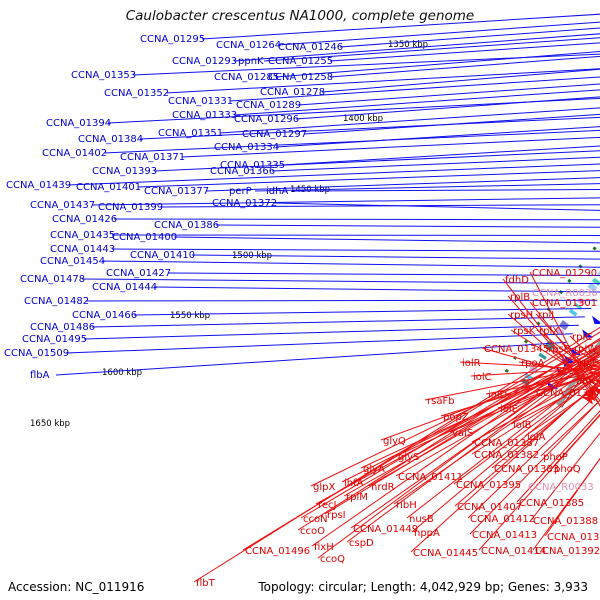 This screenshot has width=600, height=600. Describe the element at coordinates (564, 303) in the screenshot. I see `gene-label-plus: CCNA_01301` at that location.